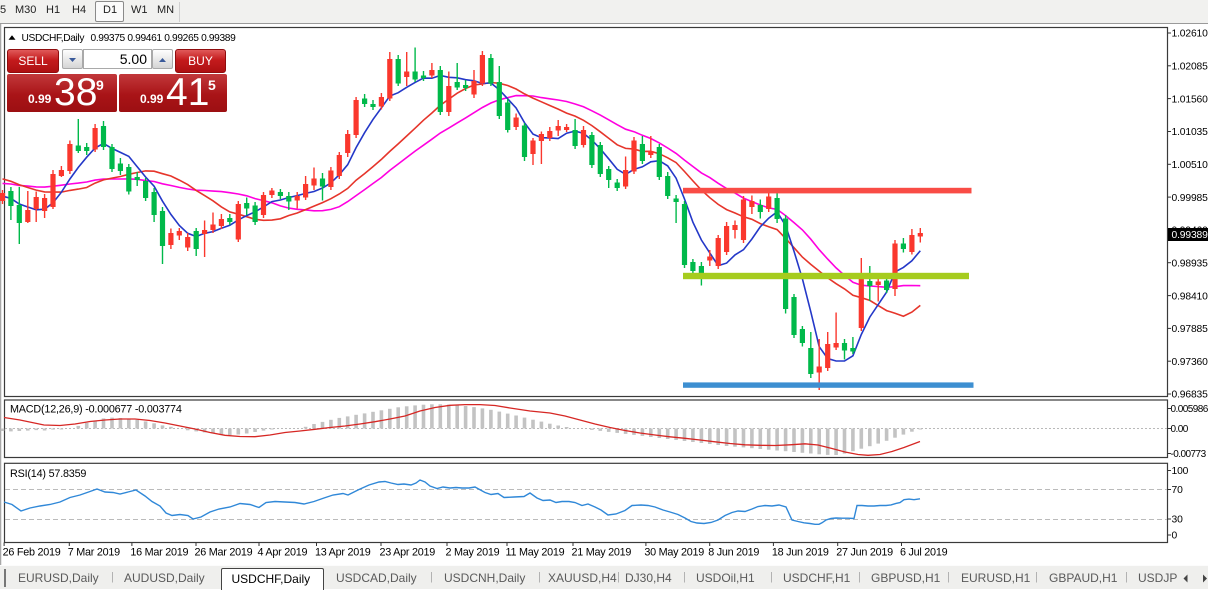 The width and height of the screenshot is (1208, 590). I want to click on svg-text: 0.96835, so click(1190, 395).